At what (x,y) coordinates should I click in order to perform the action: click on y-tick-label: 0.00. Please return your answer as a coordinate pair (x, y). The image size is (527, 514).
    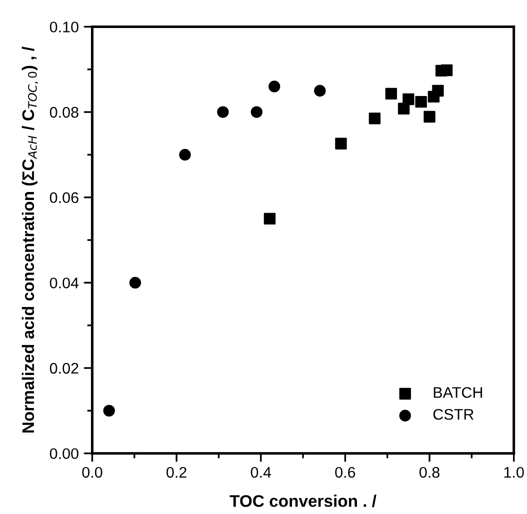
    Looking at the image, I should click on (64, 454).